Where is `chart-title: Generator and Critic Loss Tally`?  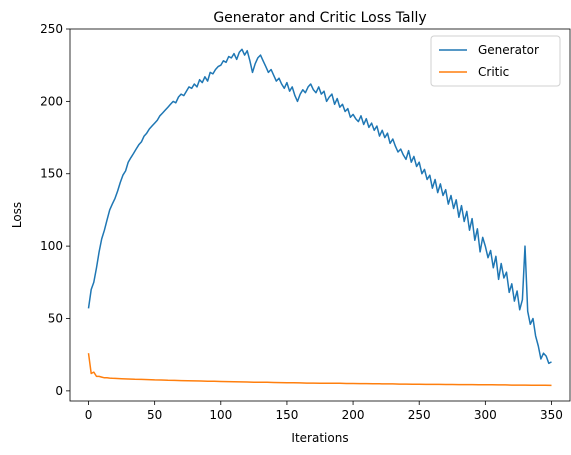
chart-title: Generator and Critic Loss Tally is located at coordinates (319, 18).